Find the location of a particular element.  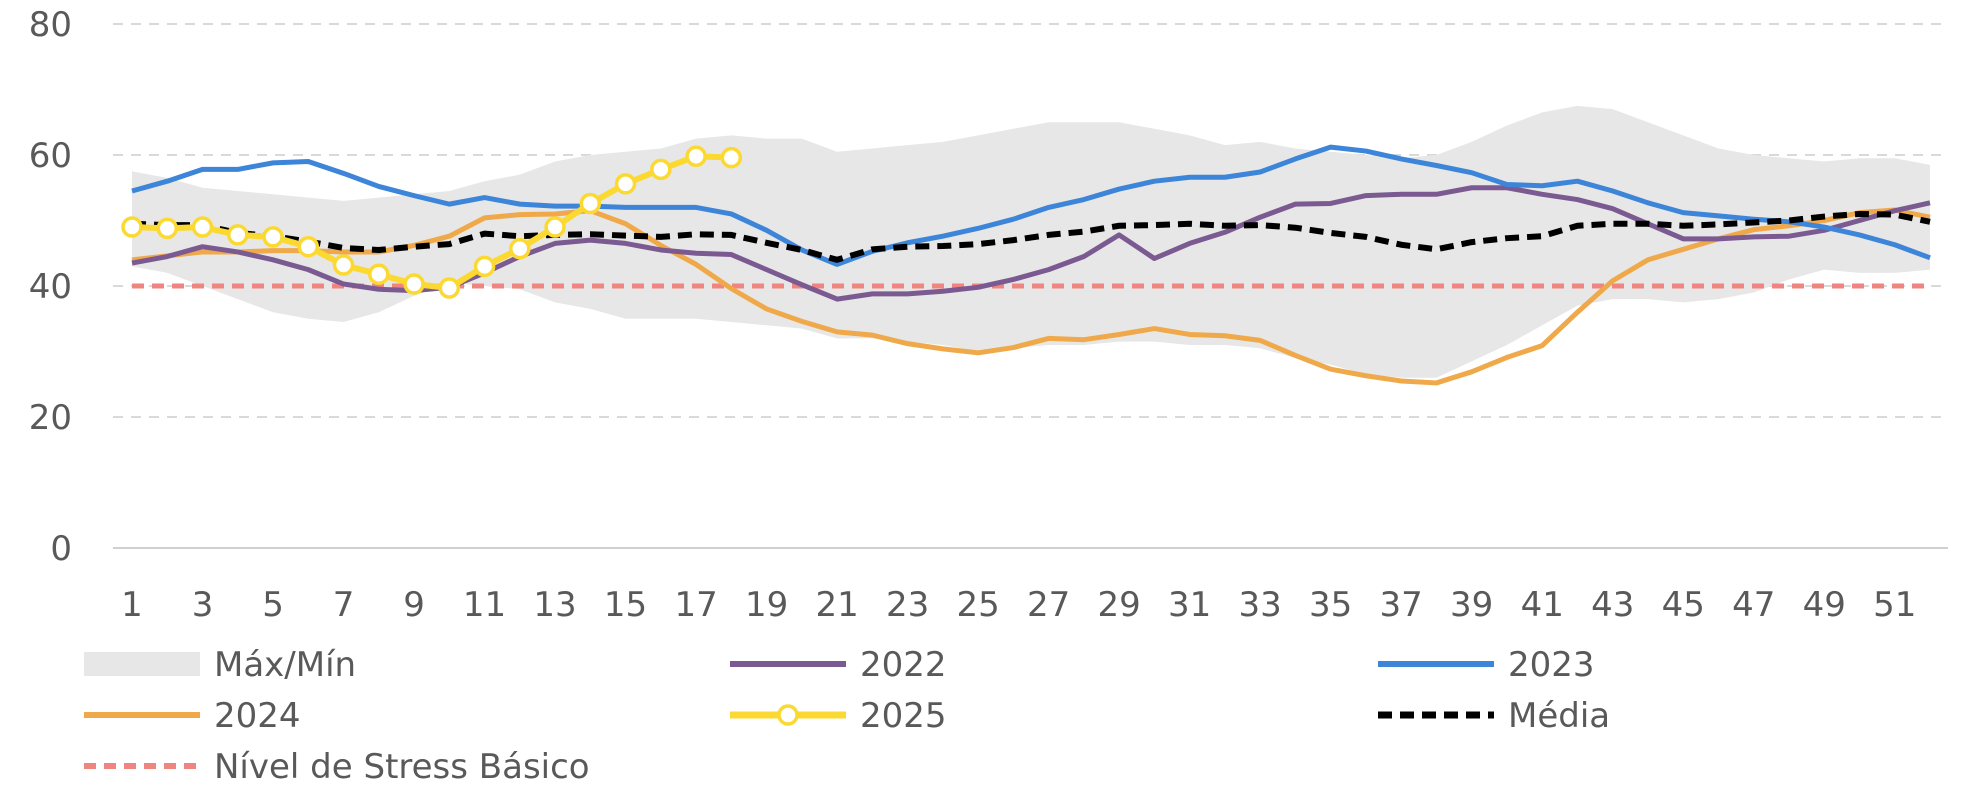

y-tick-label: 80 is located at coordinates (50, 25).